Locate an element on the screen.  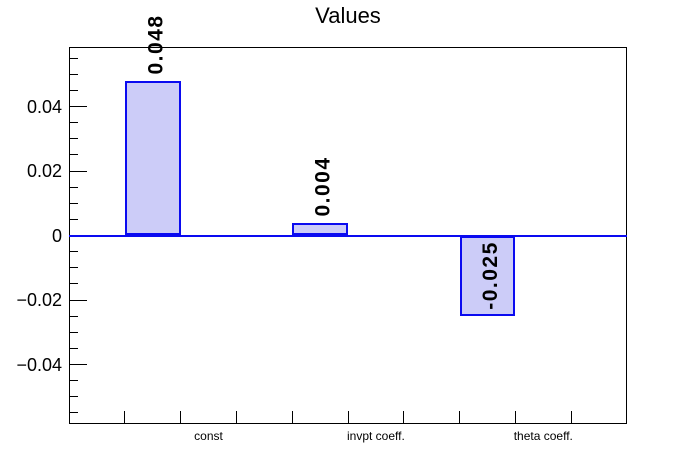
x-category-label: const is located at coordinates (208, 436).